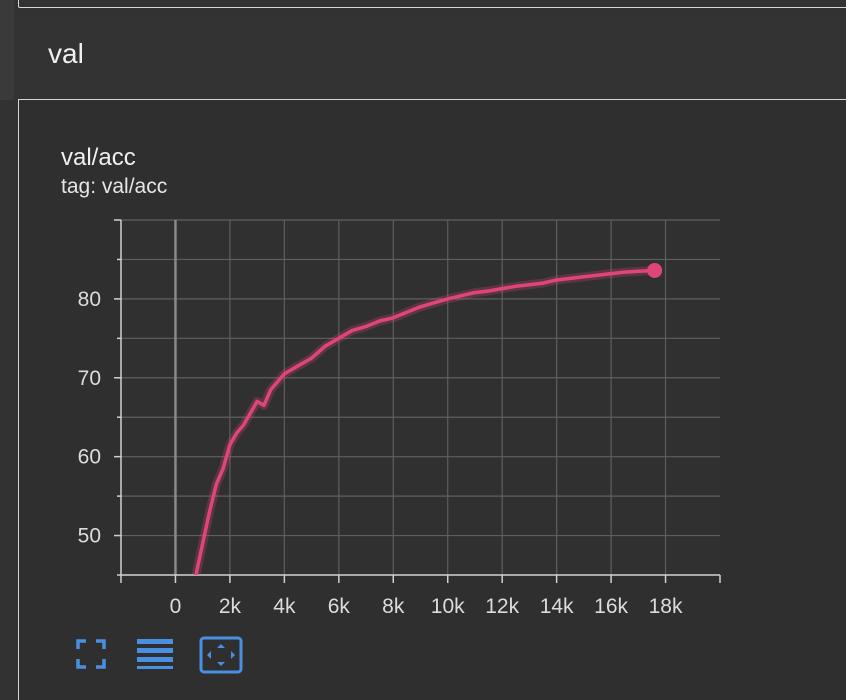  I want to click on data-table-icon, so click(155, 654).